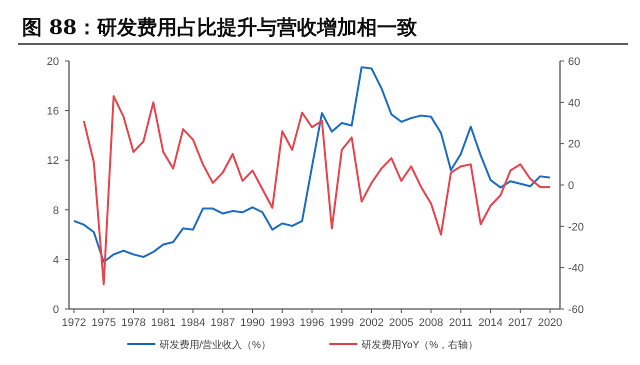  Describe the element at coordinates (571, 186) in the screenshot. I see `y2-tick-label: 0` at that location.